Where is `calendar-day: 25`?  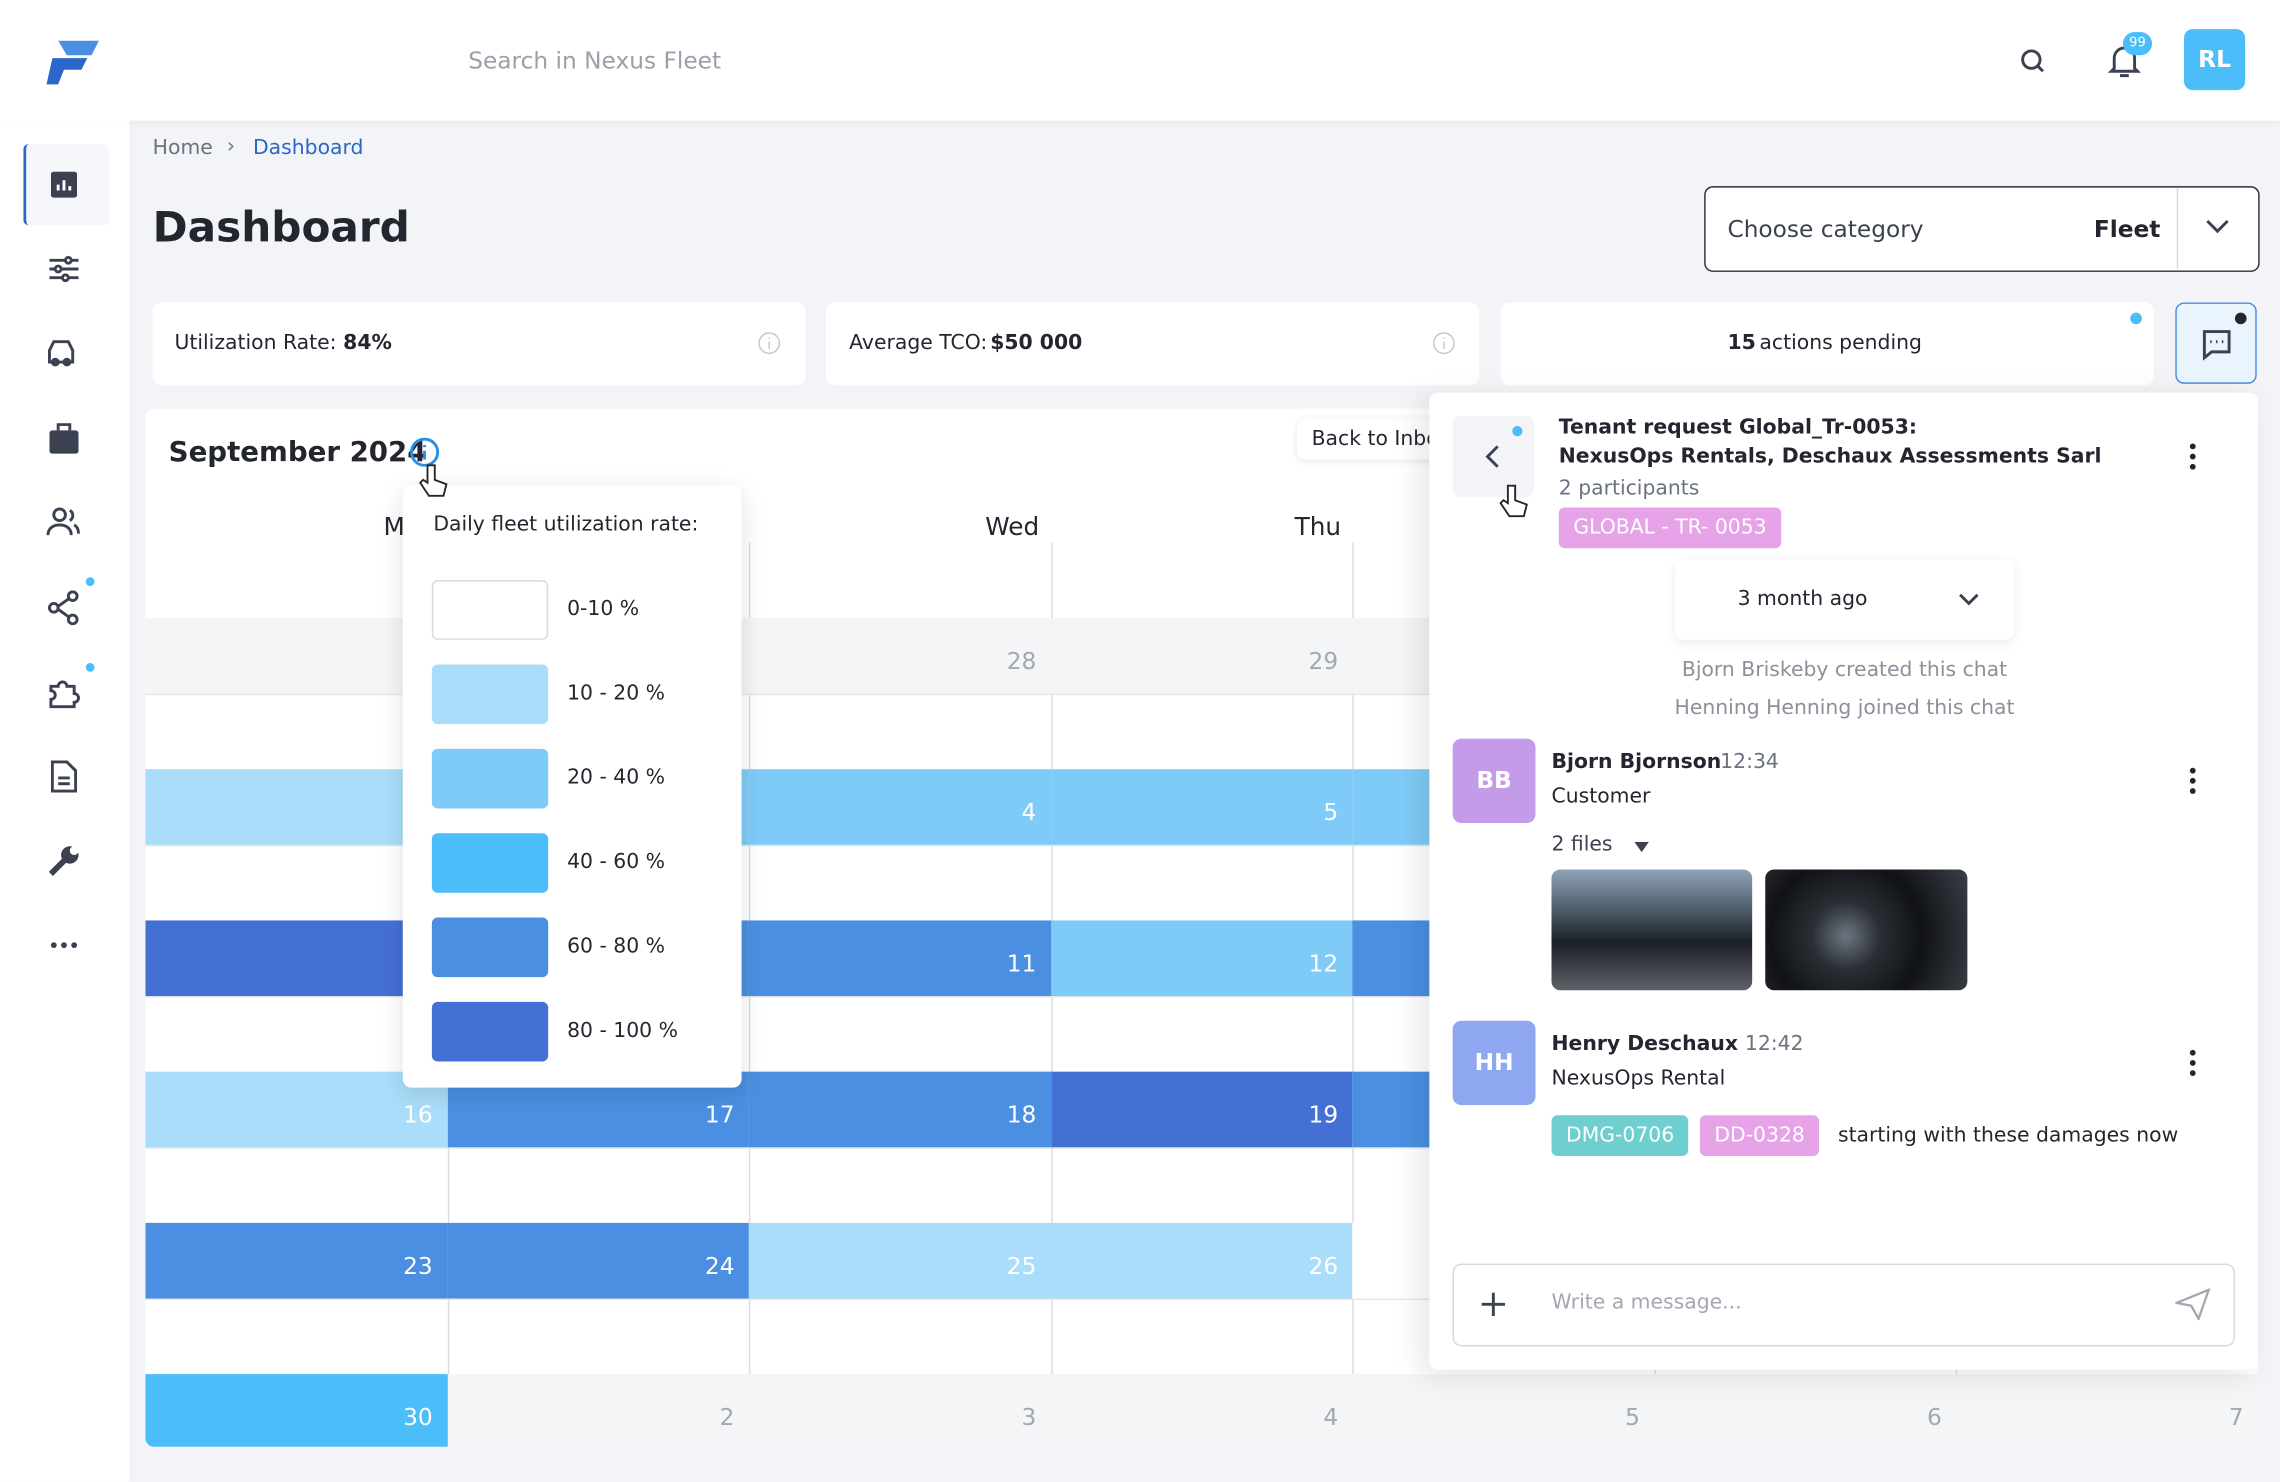 calendar-day: 25 is located at coordinates (900, 1260).